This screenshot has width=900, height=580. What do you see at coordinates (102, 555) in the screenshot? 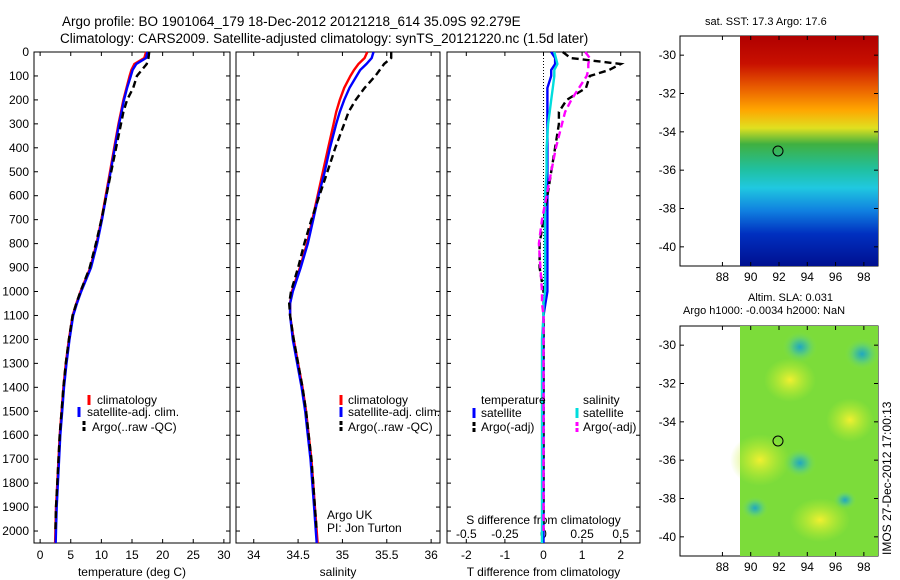
I see `x-tick-label: 10` at bounding box center [102, 555].